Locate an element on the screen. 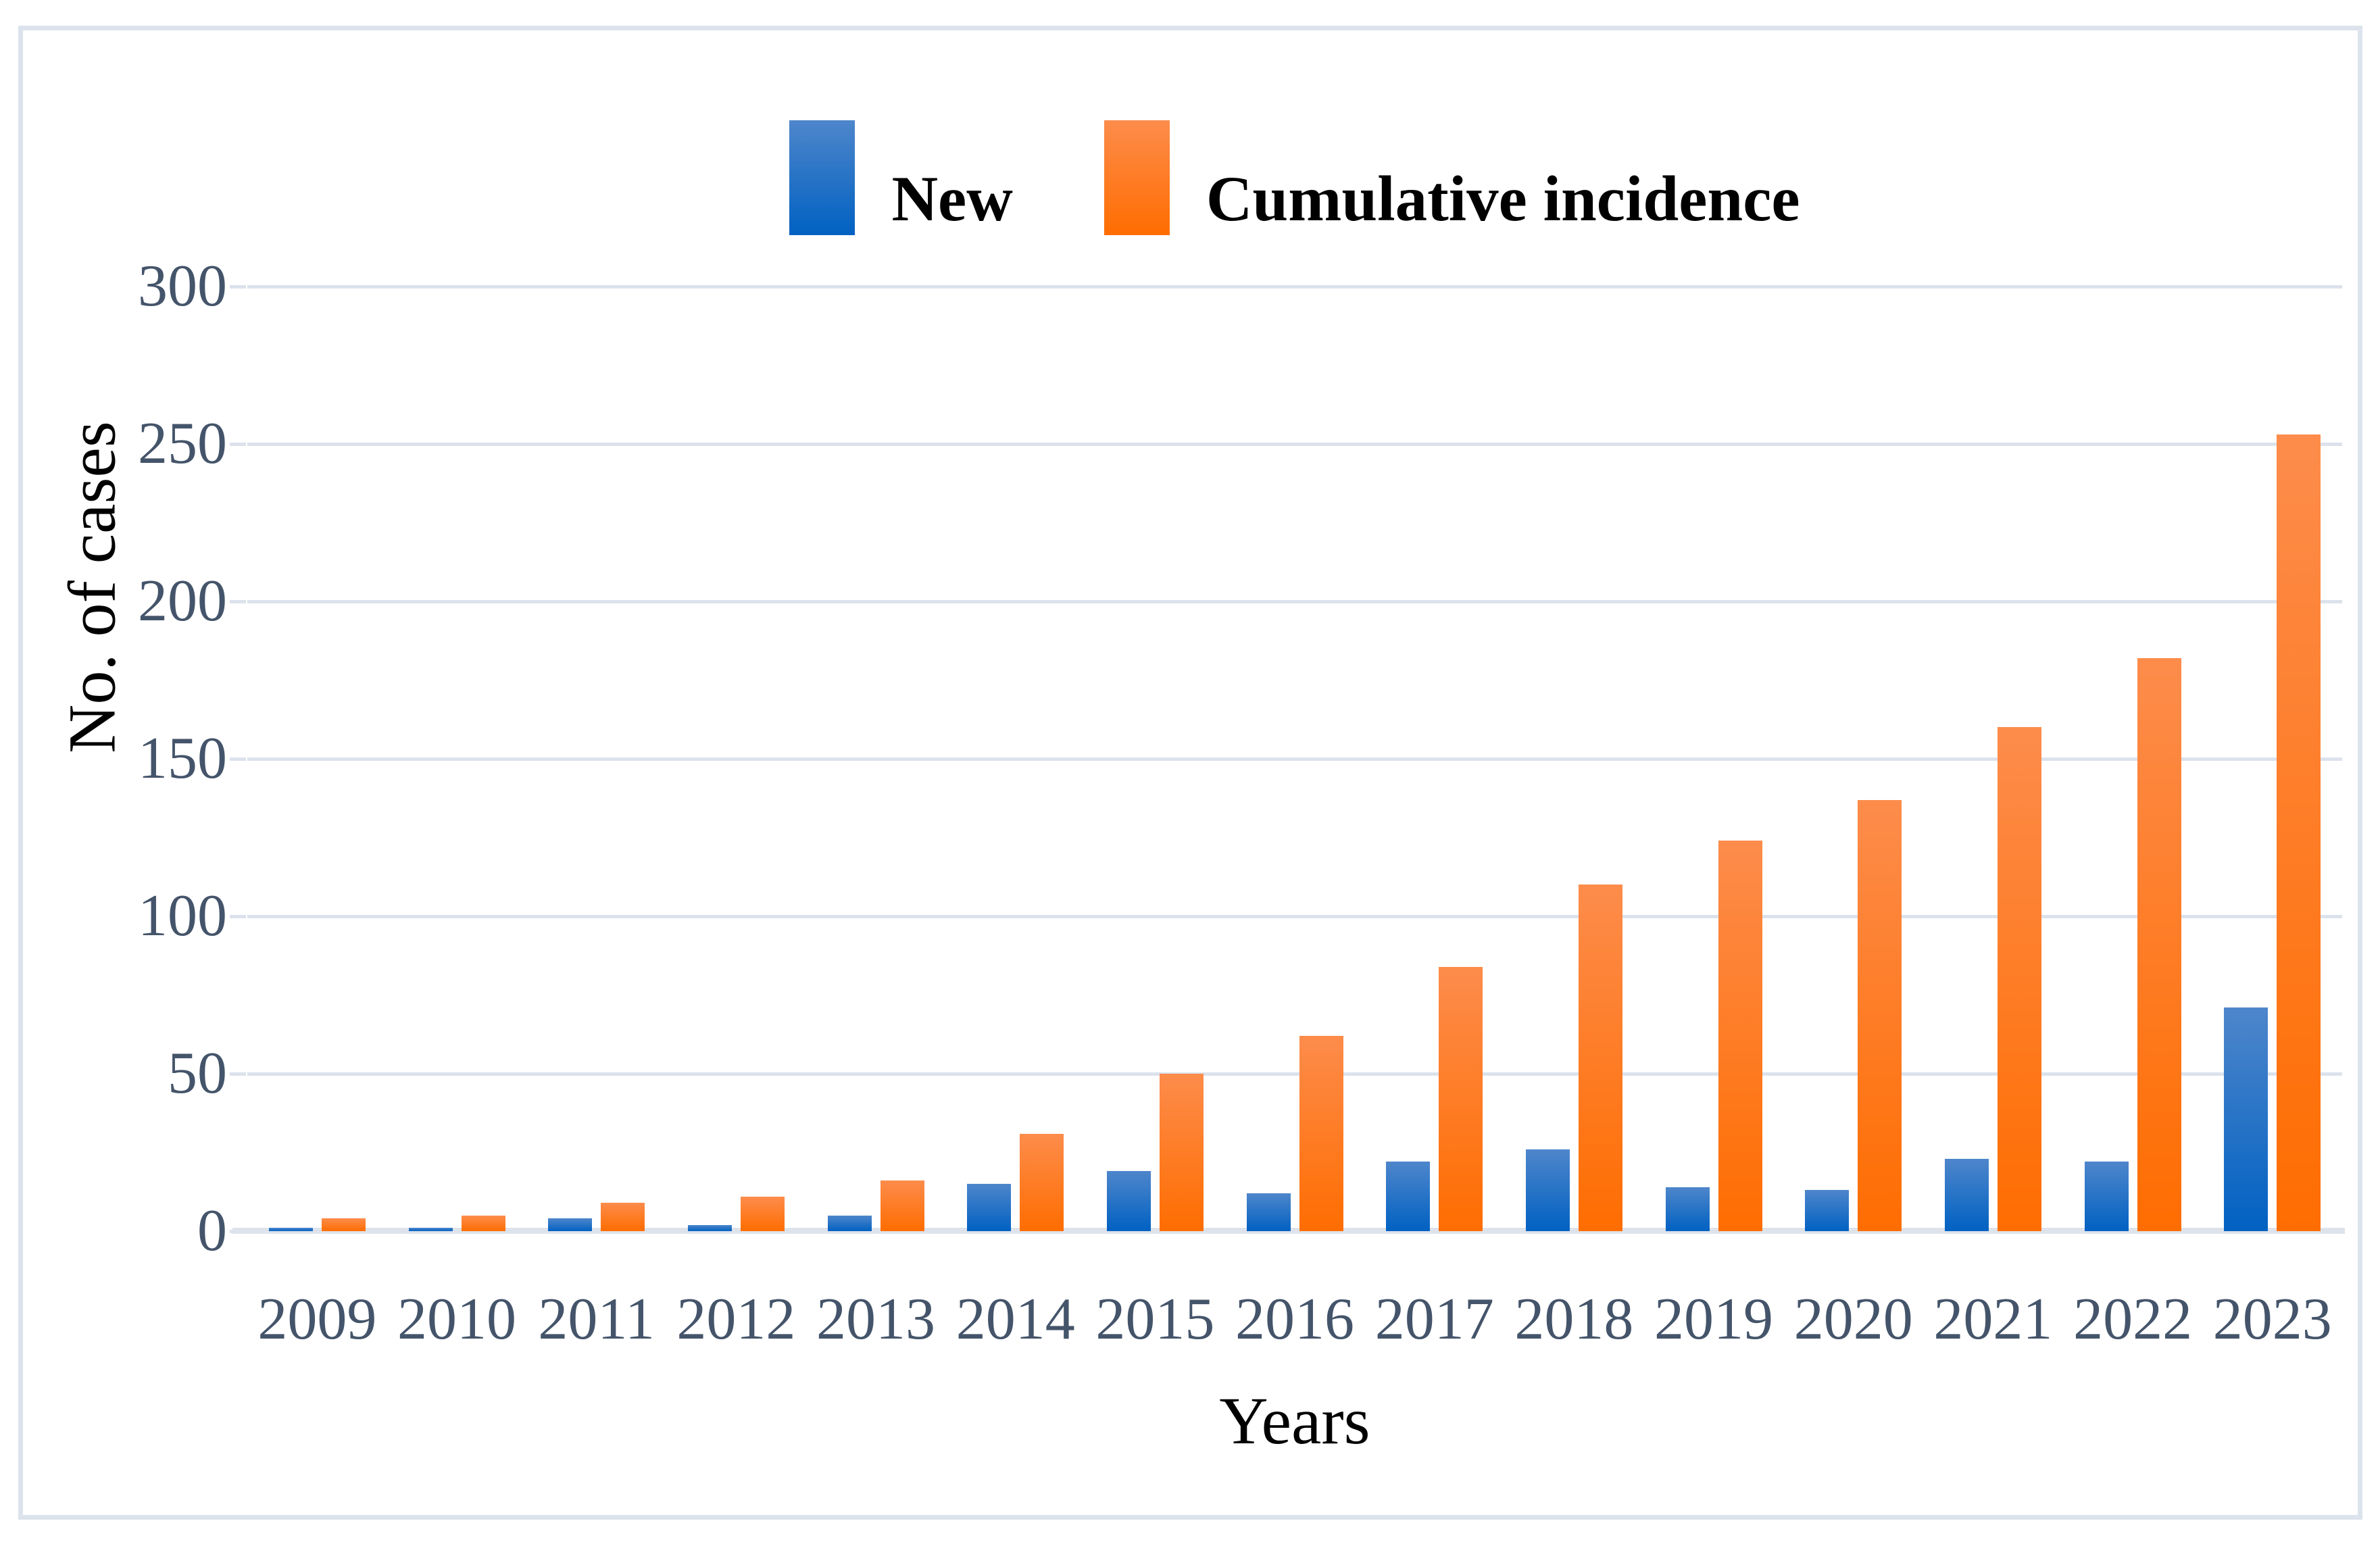 This screenshot has height=1544, width=2380. x-tick-label-2015: 2015 is located at coordinates (1155, 1319).